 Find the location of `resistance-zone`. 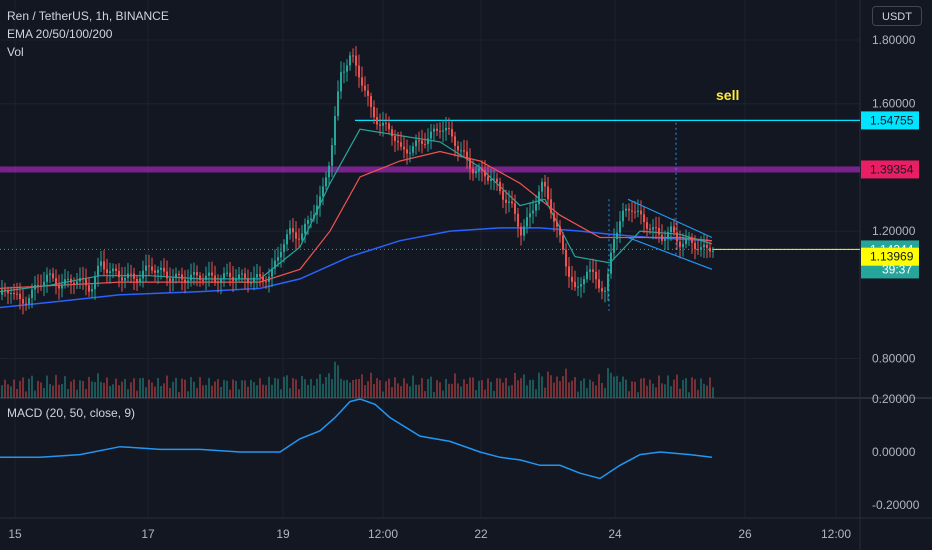

resistance-zone is located at coordinates (430, 169).